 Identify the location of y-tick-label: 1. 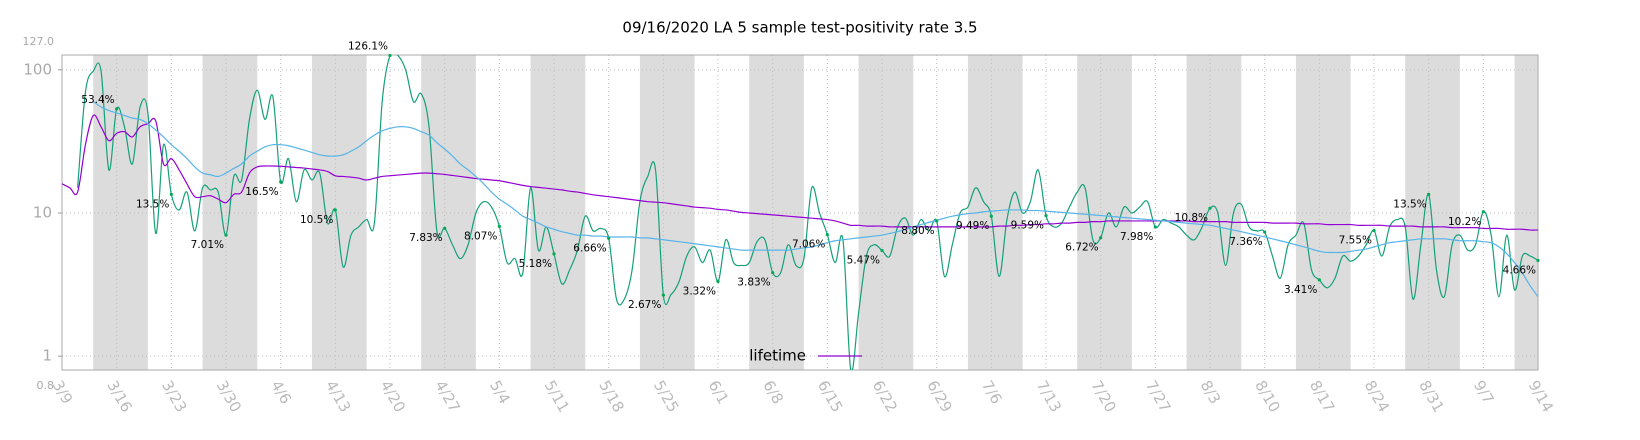
(47, 356).